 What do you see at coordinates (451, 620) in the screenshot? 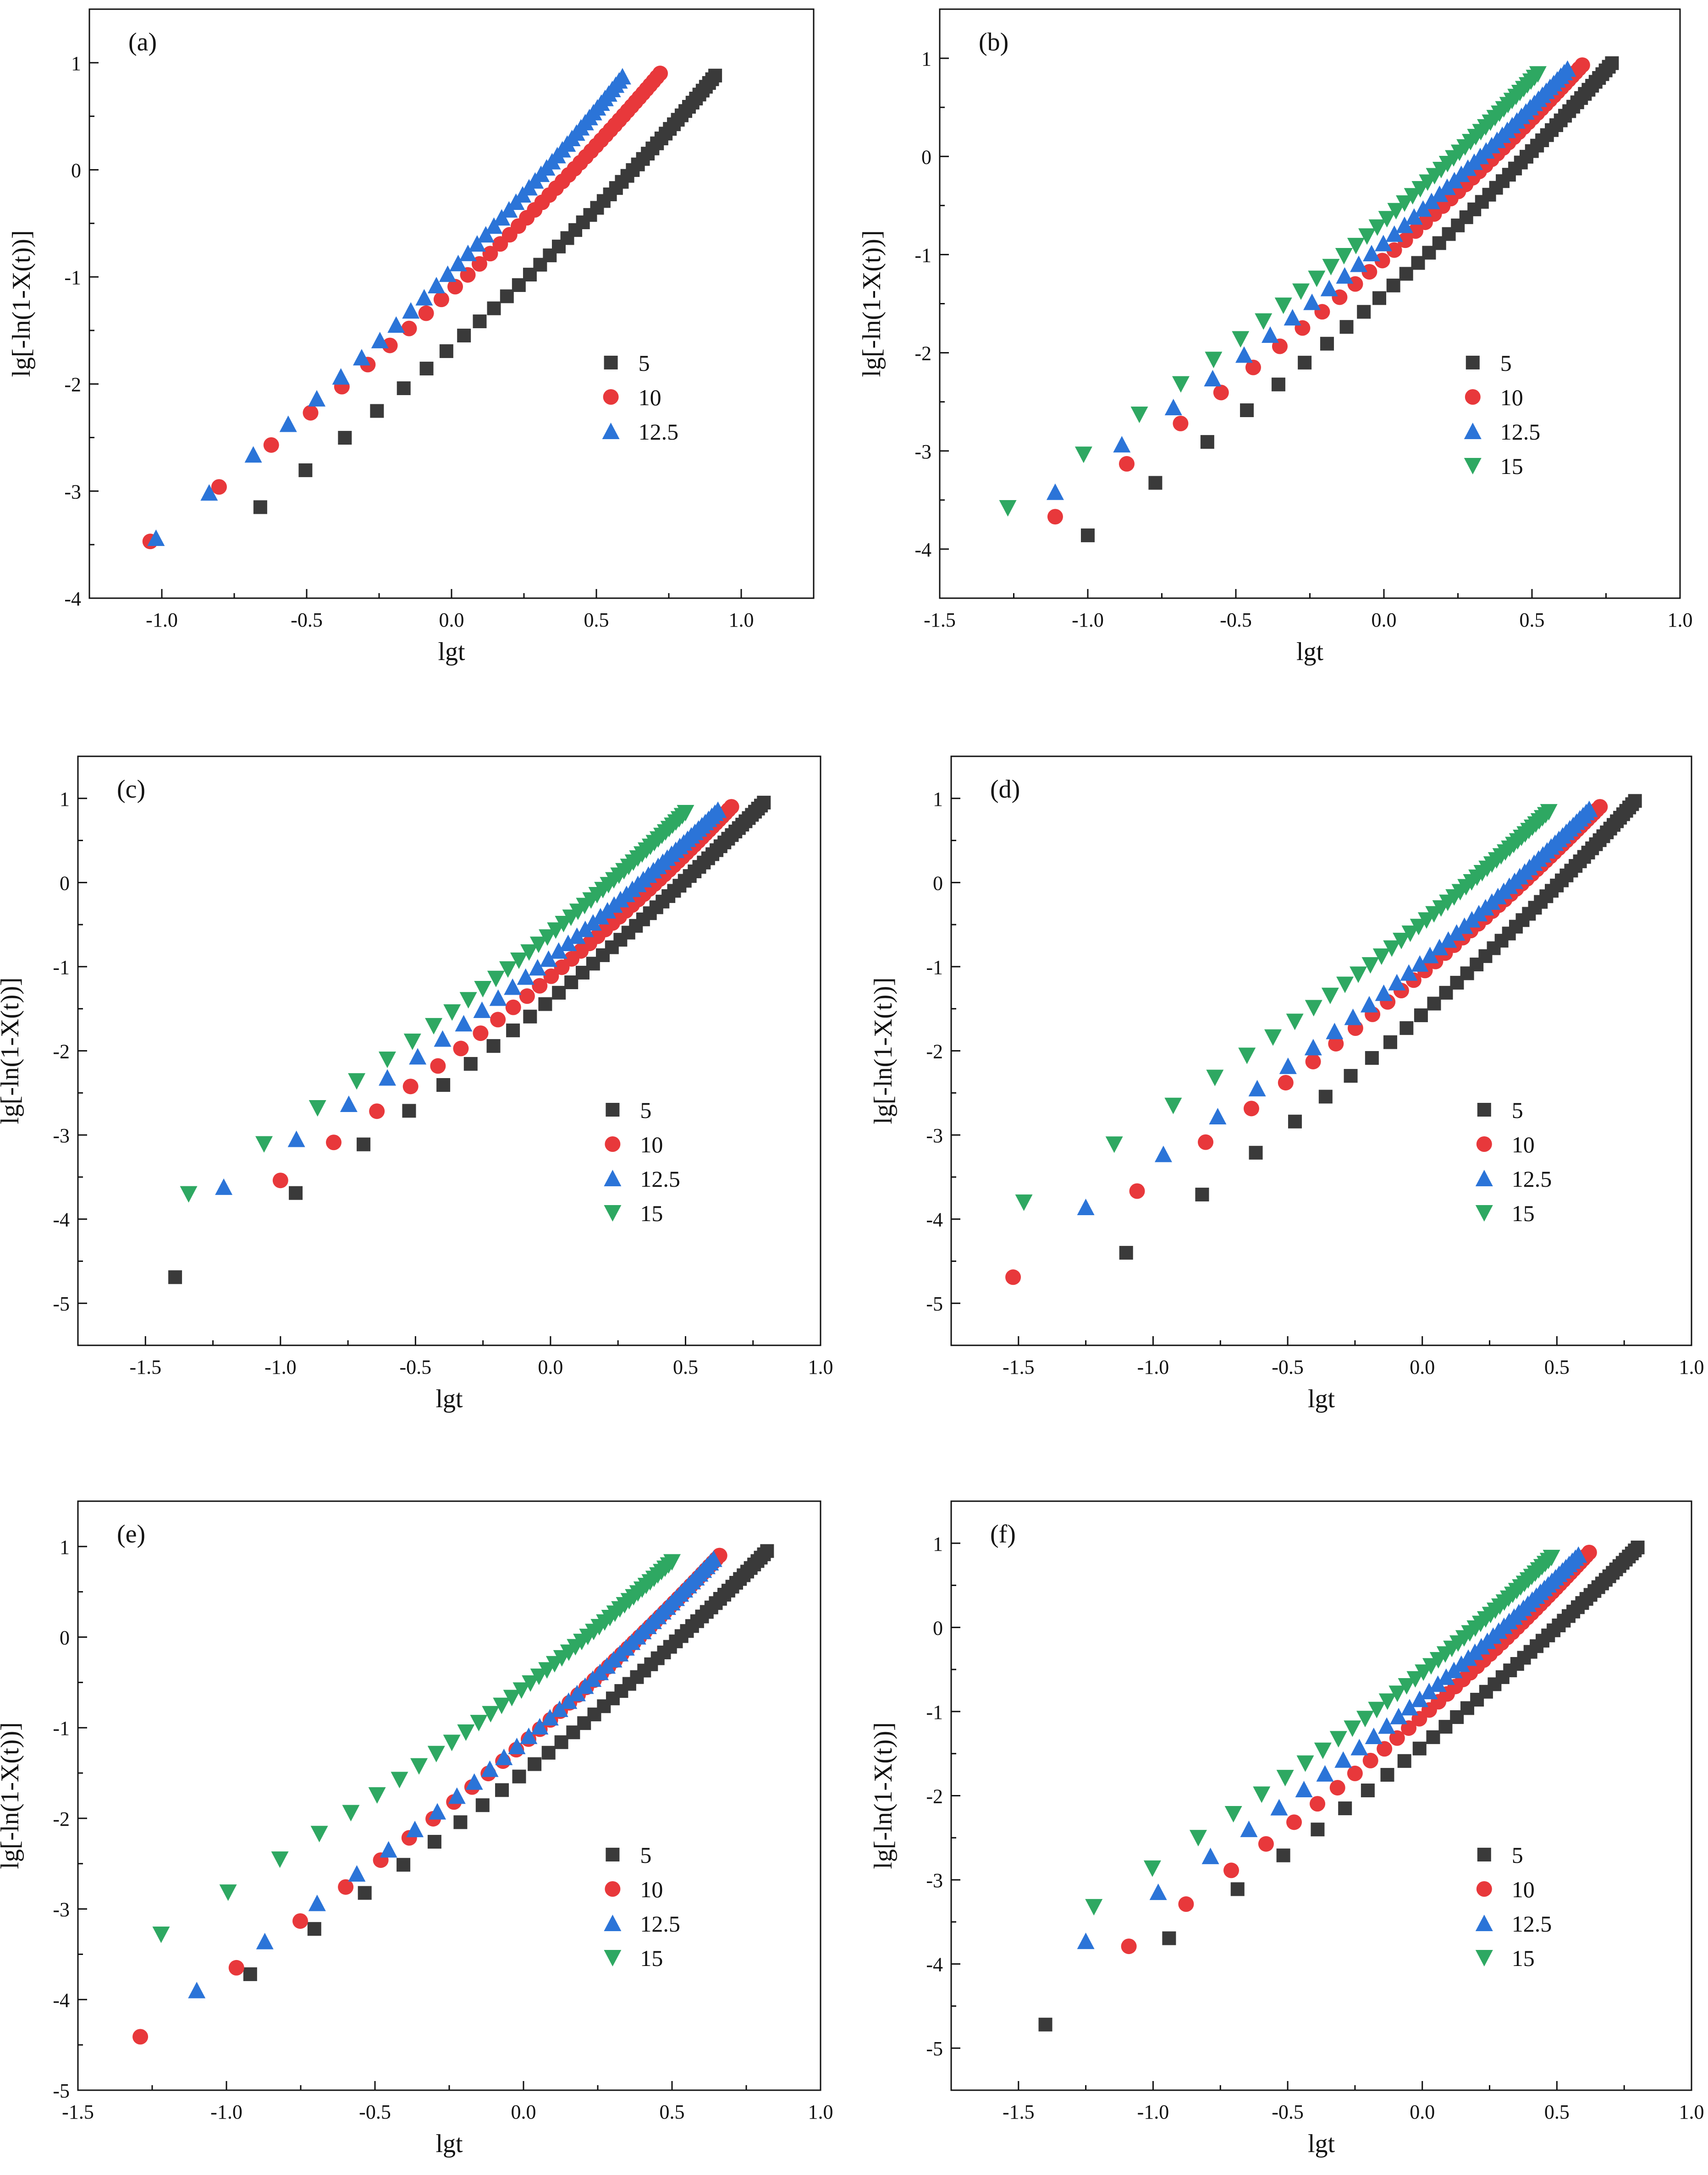
I see `x-tick-label: 0.0` at bounding box center [451, 620].